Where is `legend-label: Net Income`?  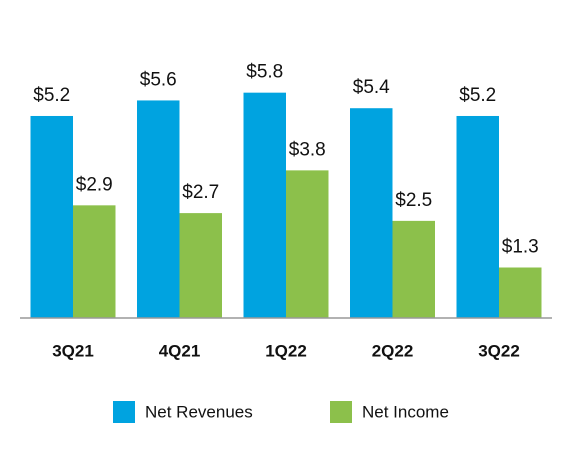 legend-label: Net Income is located at coordinates (405, 411).